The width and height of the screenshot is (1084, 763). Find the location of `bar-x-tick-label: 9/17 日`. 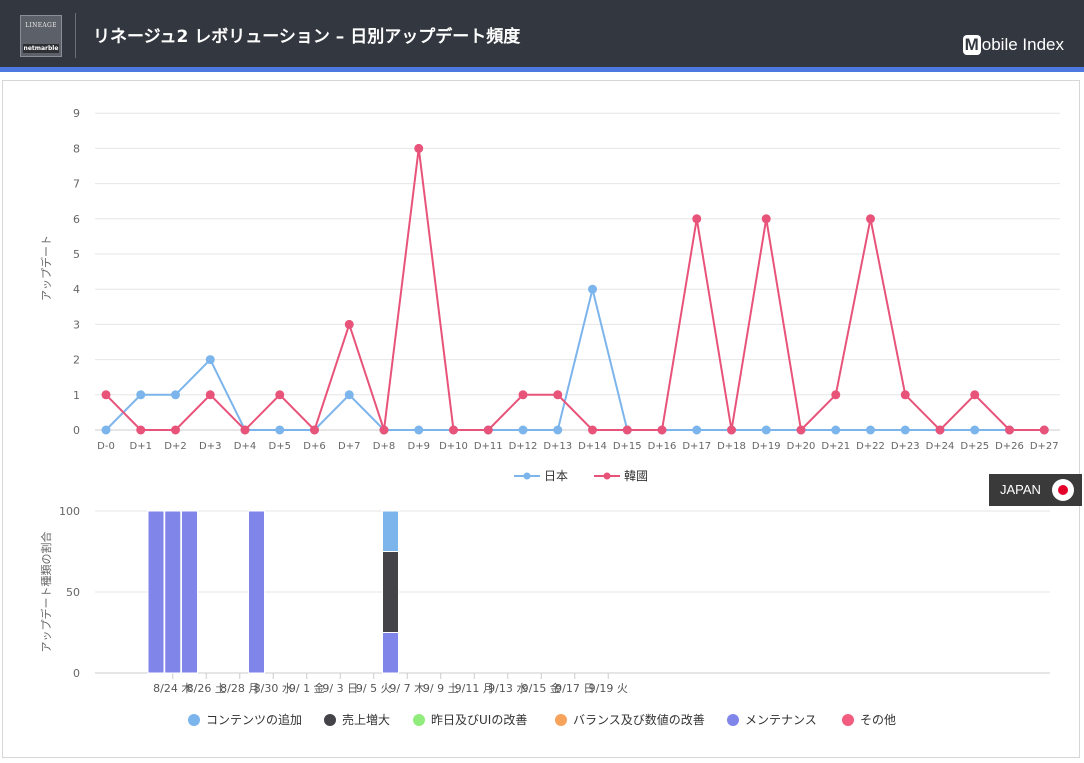

bar-x-tick-label: 9/17 日 is located at coordinates (574, 688).